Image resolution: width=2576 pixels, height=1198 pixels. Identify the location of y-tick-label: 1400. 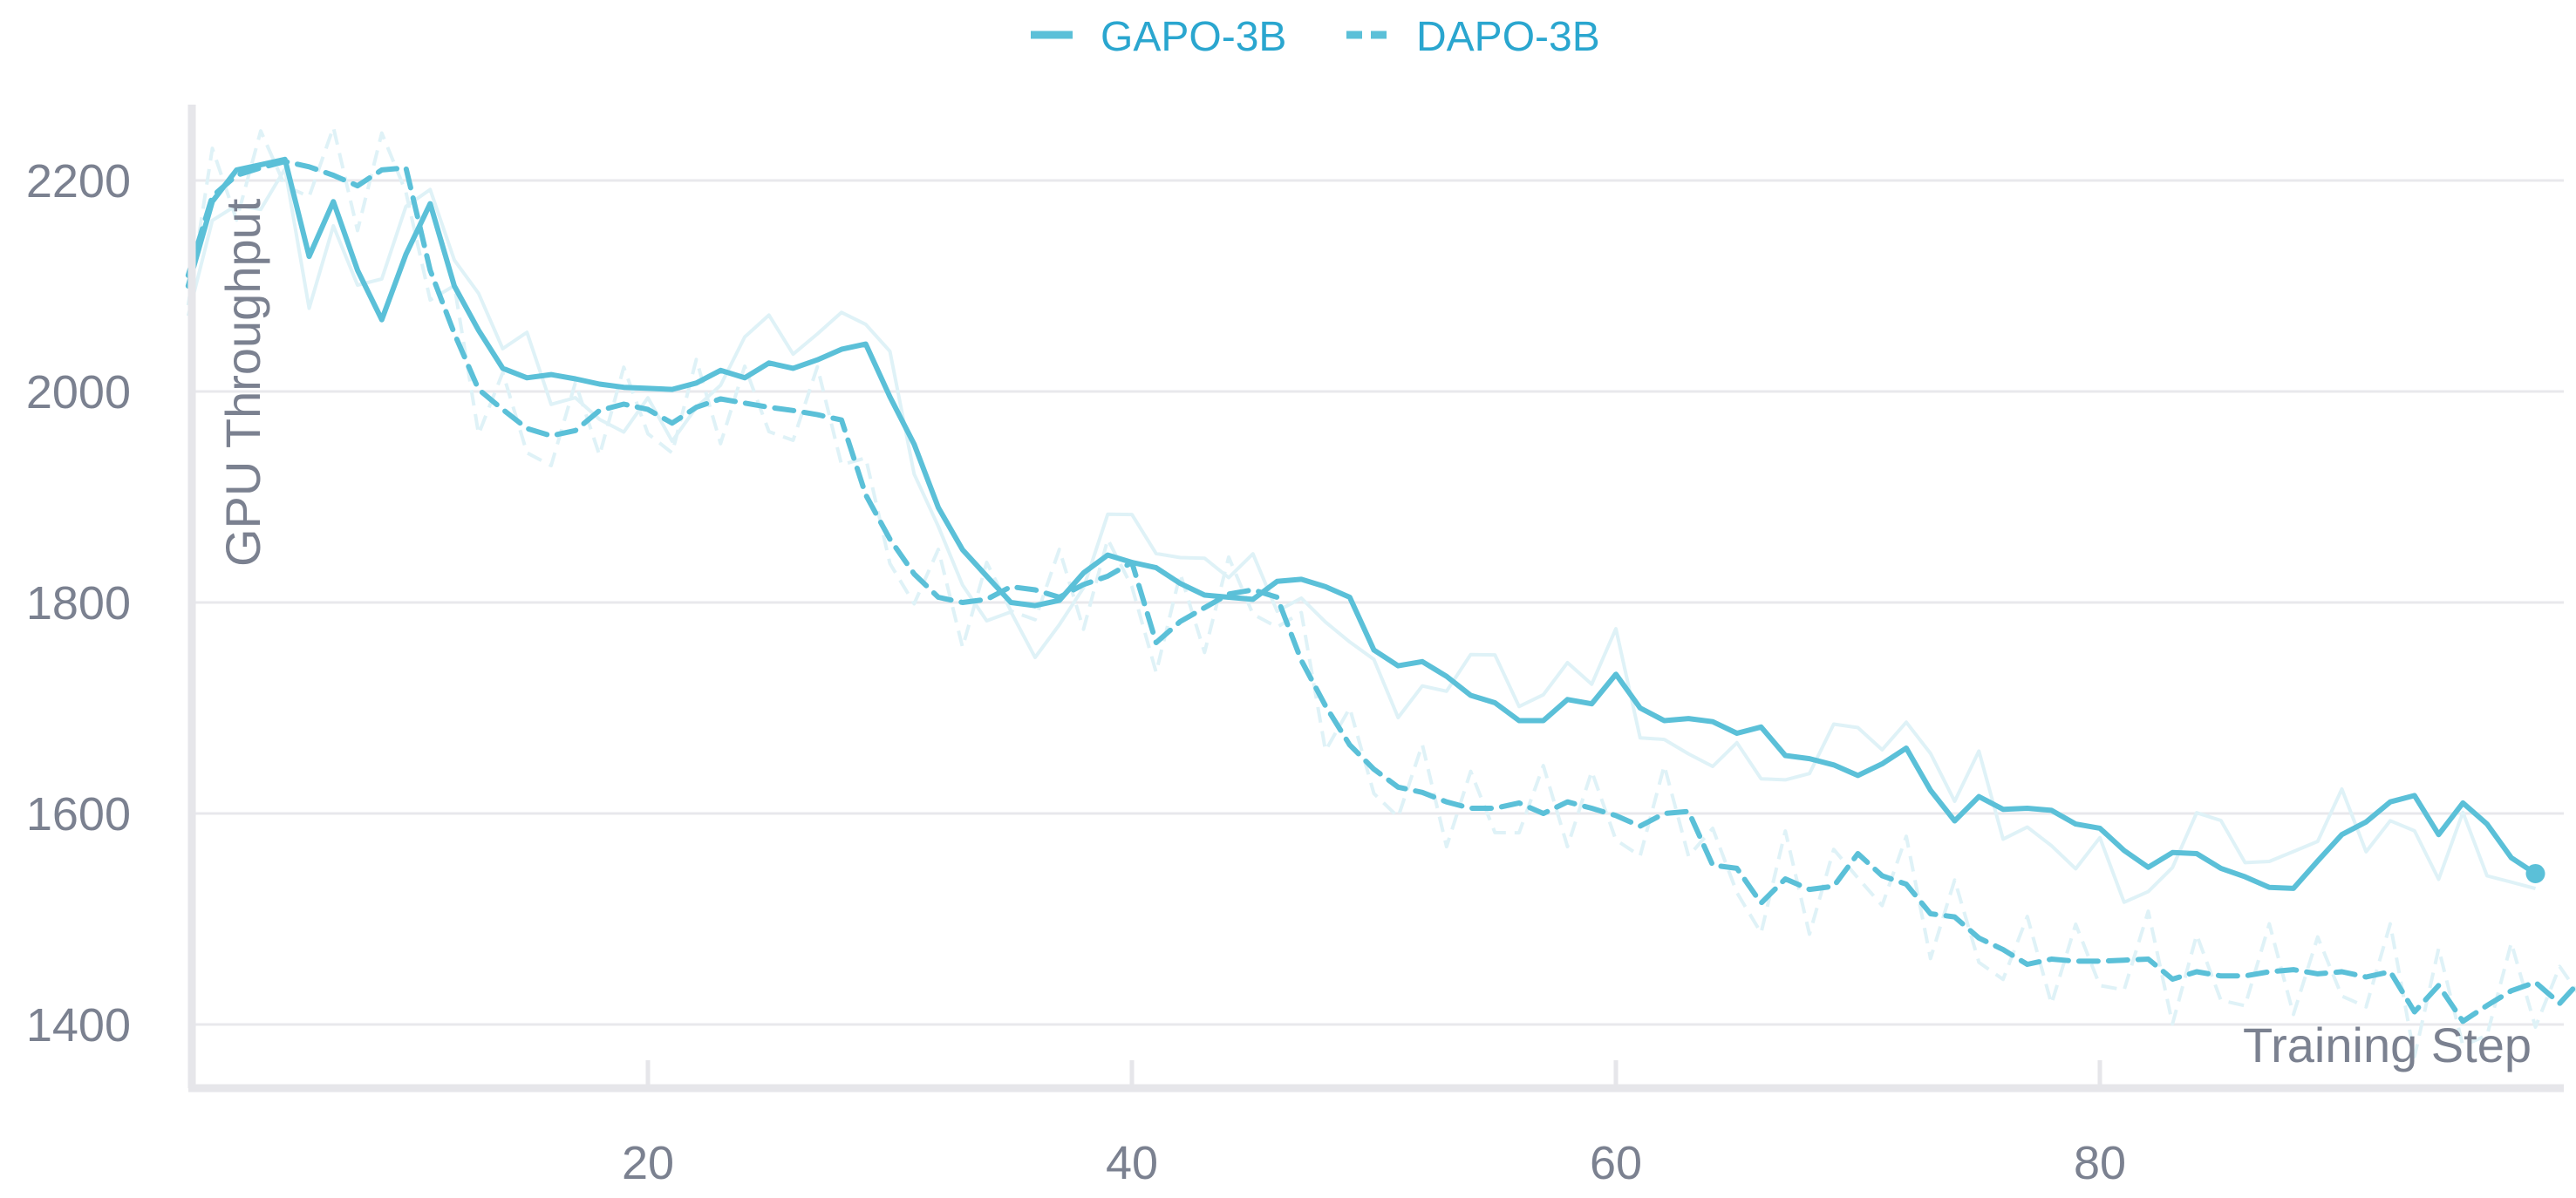
(78, 1025).